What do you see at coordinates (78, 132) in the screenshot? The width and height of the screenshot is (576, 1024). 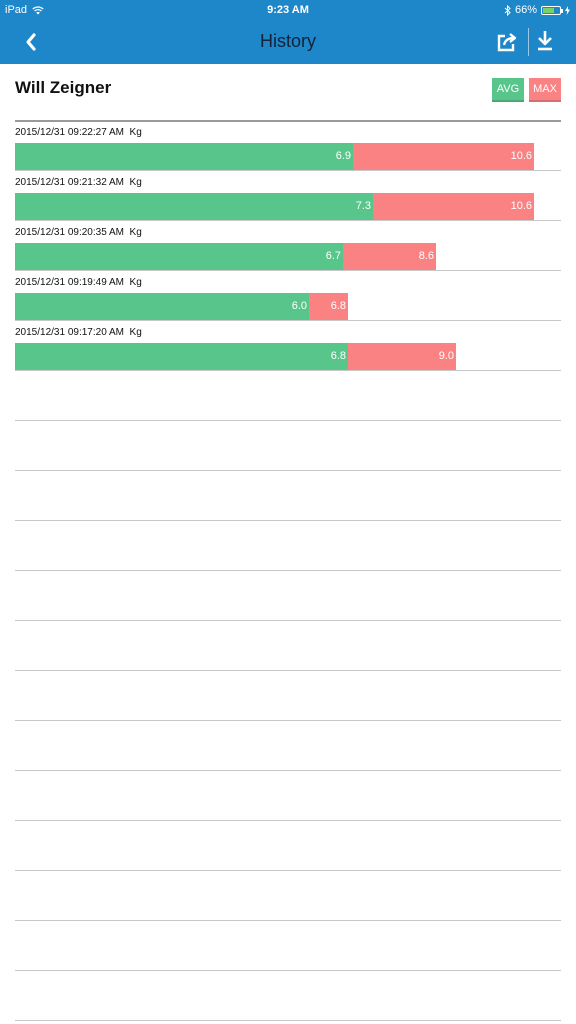 I see `history-row-label: 2015/12/31 09:22:27 AM Kg` at bounding box center [78, 132].